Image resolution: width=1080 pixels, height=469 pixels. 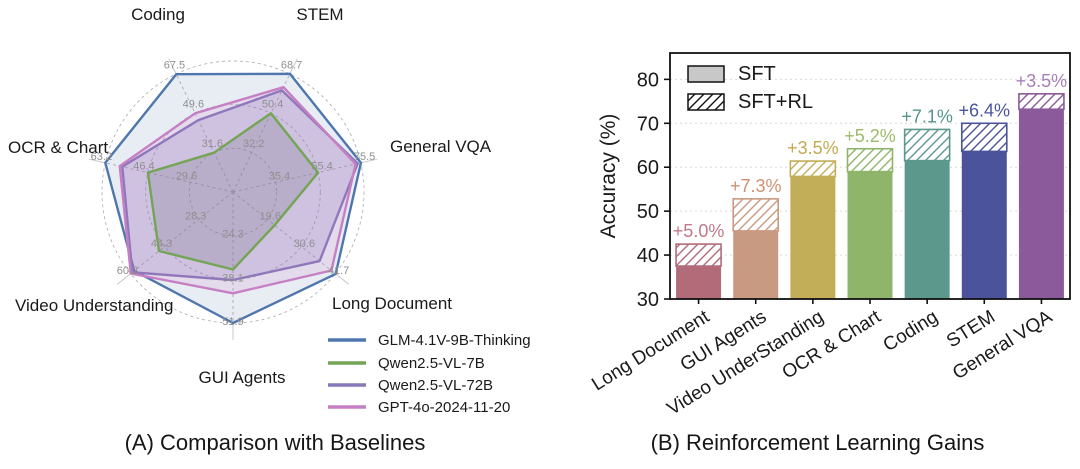 What do you see at coordinates (985, 110) in the screenshot?
I see `gain-label: +6.4%` at bounding box center [985, 110].